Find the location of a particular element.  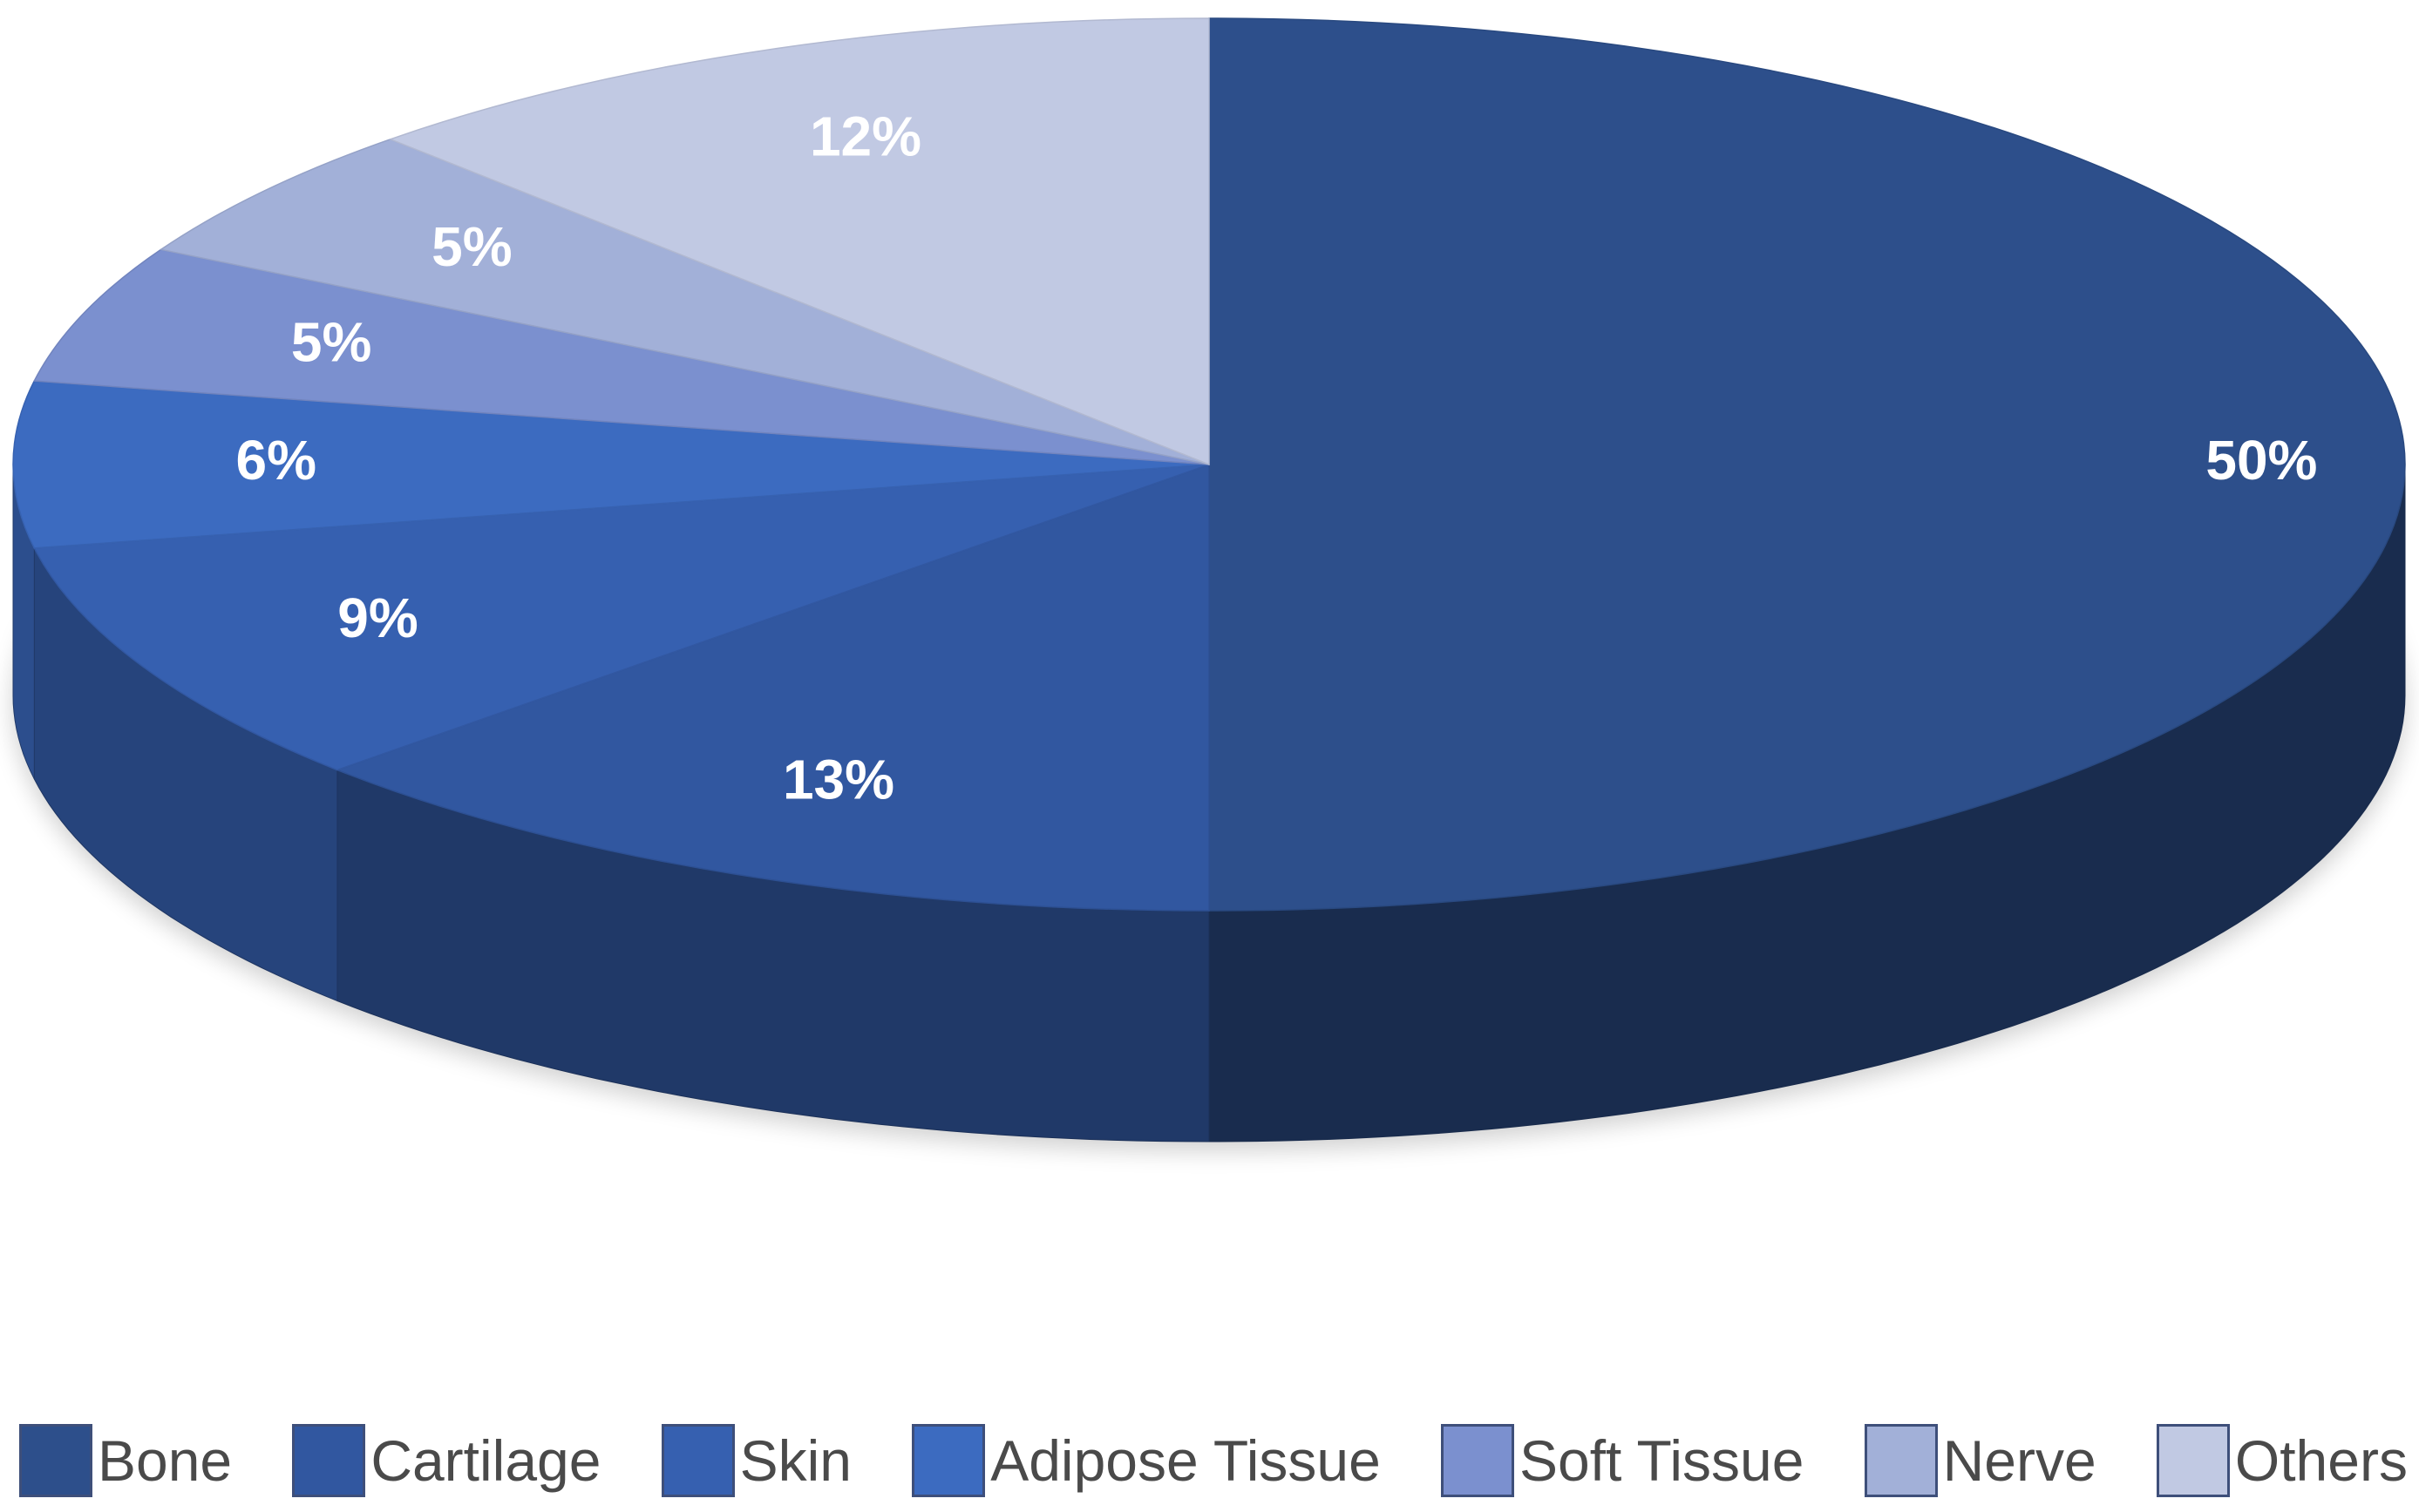

value-label-bone: 50% is located at coordinates (2261, 461).